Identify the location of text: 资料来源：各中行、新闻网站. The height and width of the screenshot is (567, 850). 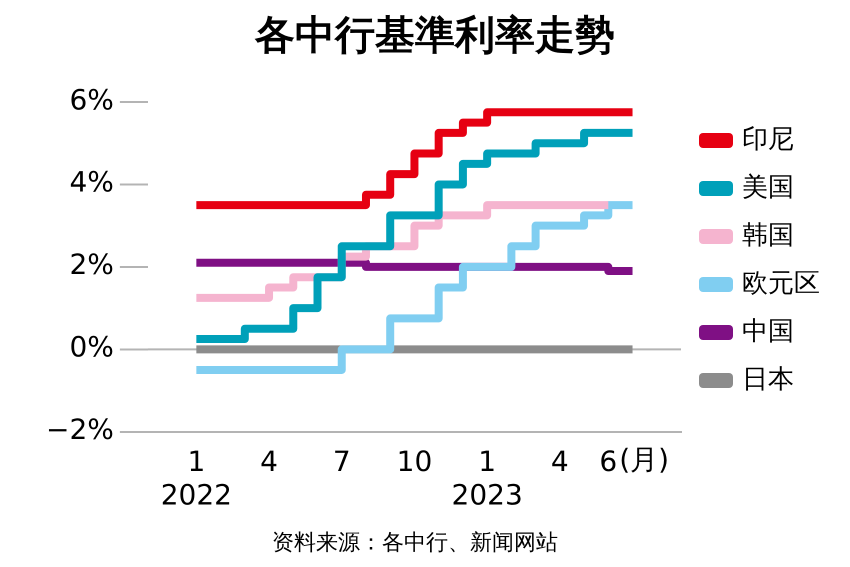
(415, 543).